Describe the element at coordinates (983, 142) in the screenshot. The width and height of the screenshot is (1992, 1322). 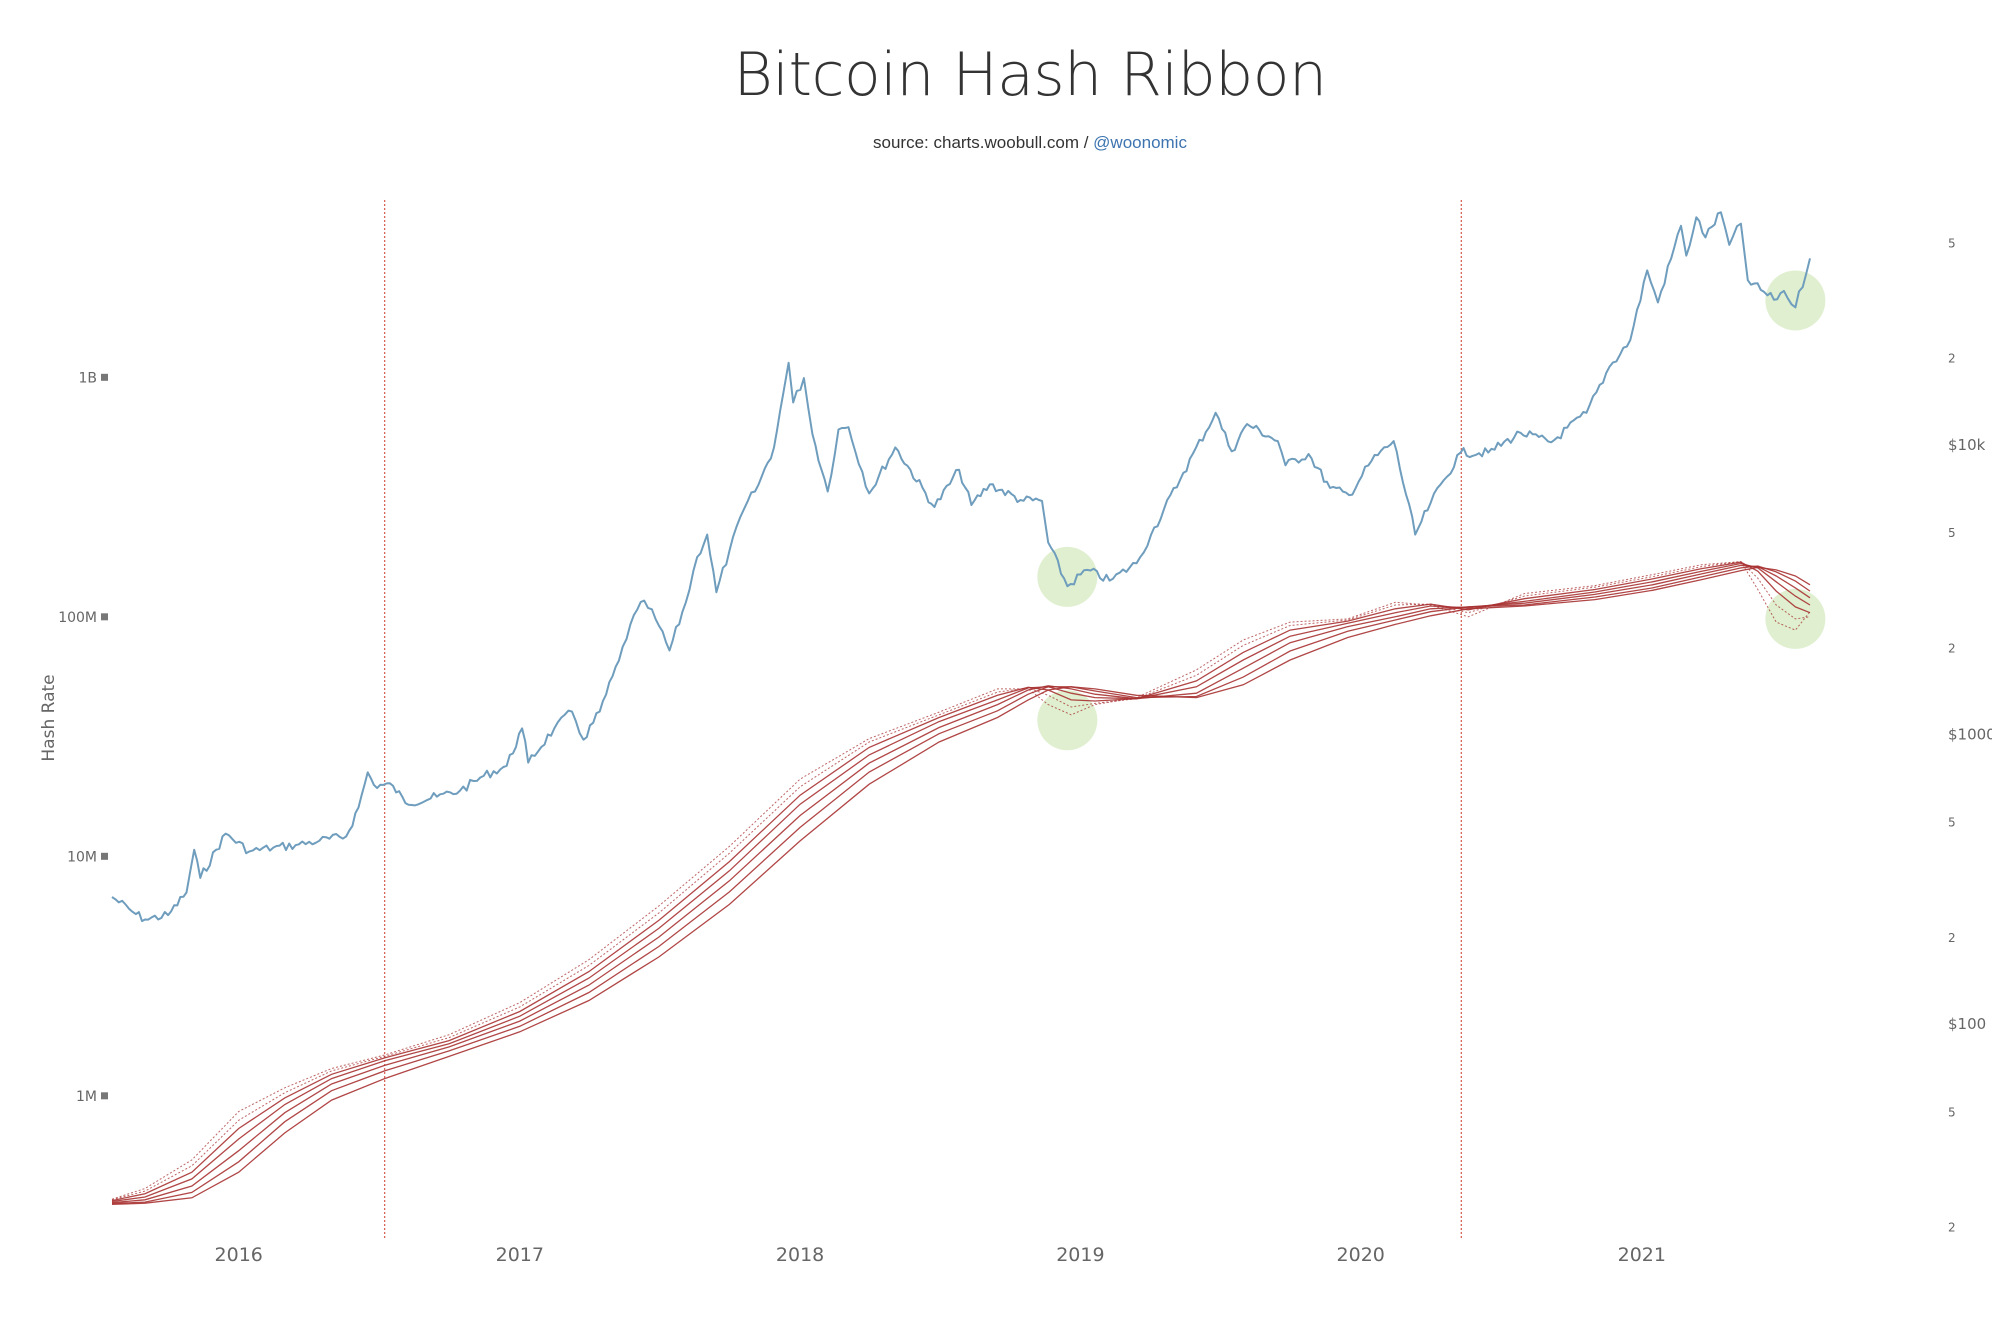
I see `source-text: source: charts.woobull.com /` at that location.